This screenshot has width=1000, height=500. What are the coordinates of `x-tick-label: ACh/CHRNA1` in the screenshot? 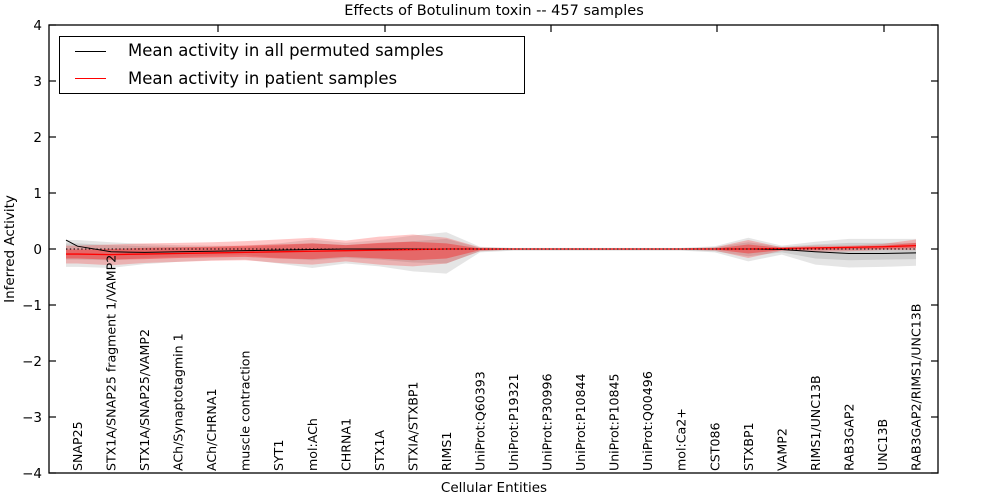 It's located at (211, 430).